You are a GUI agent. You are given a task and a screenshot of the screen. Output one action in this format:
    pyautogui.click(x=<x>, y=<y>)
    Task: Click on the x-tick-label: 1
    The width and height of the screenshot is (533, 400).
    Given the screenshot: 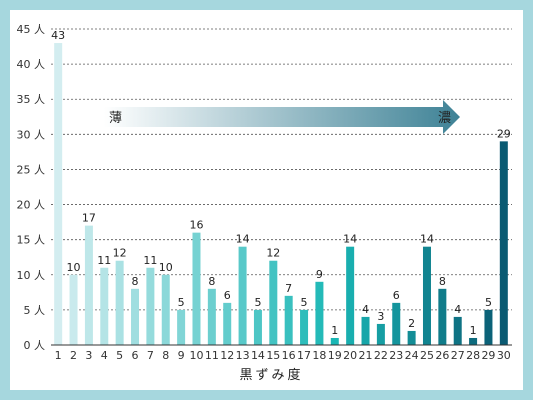 What is the action you would take?
    pyautogui.click(x=58, y=355)
    